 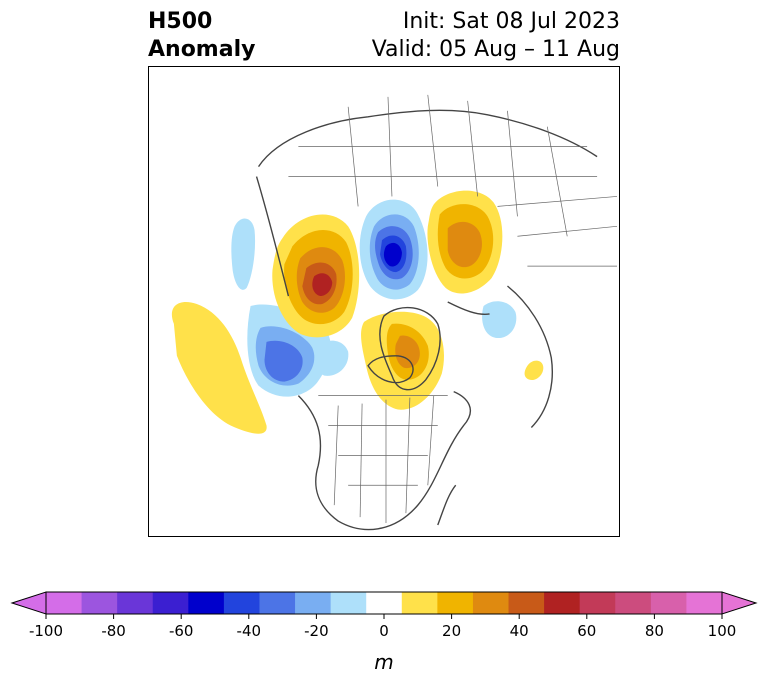 What do you see at coordinates (113, 631) in the screenshot?
I see `colorbar-tick-label: -80` at bounding box center [113, 631].